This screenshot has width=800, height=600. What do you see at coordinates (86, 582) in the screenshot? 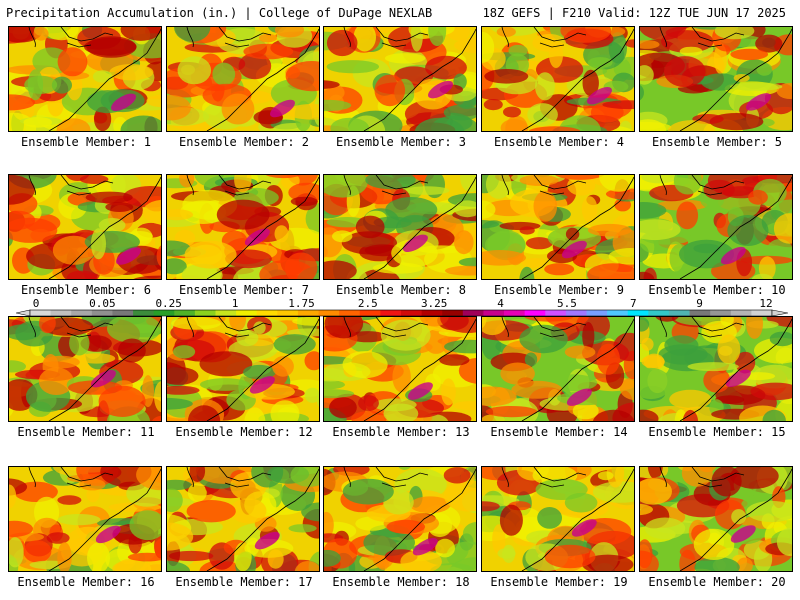
I see `ensemble-member-label: Ensemble Member: 16` at bounding box center [86, 582].